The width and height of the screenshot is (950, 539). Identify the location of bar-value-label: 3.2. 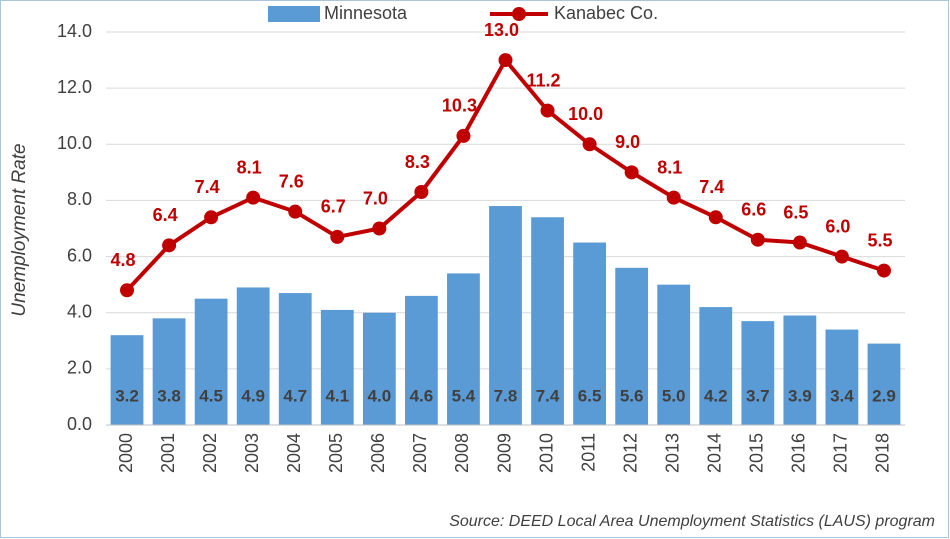
(127, 395).